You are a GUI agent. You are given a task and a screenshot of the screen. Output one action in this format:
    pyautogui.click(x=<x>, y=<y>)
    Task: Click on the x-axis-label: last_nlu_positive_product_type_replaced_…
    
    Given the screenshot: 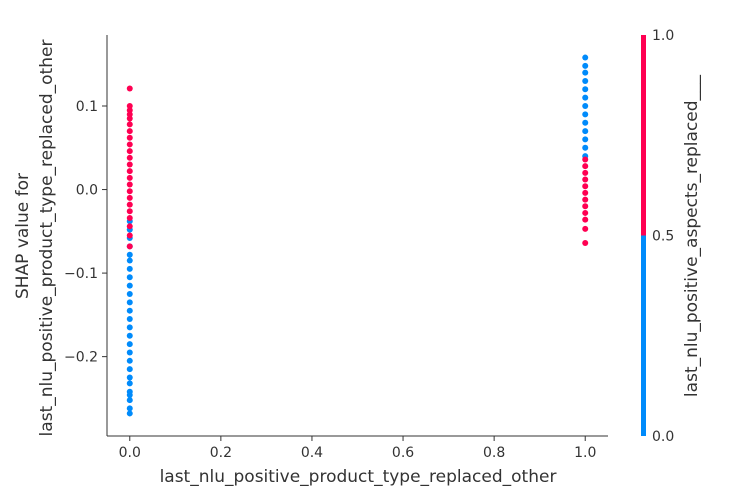 What is the action you would take?
    pyautogui.click(x=358, y=477)
    